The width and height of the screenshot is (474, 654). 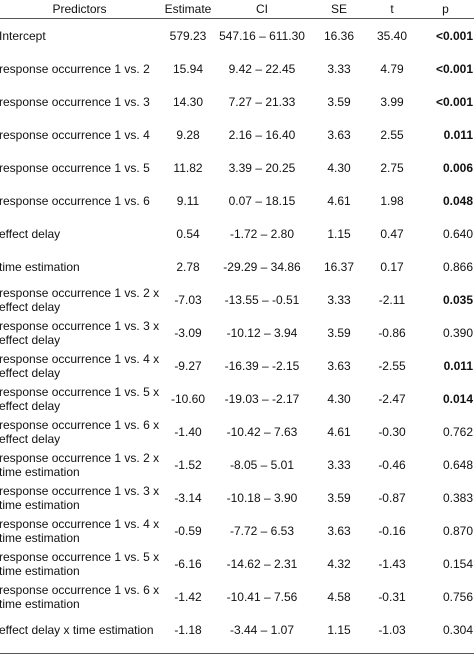 What do you see at coordinates (188, 365) in the screenshot?
I see `estimate-cell: -9.27` at bounding box center [188, 365].